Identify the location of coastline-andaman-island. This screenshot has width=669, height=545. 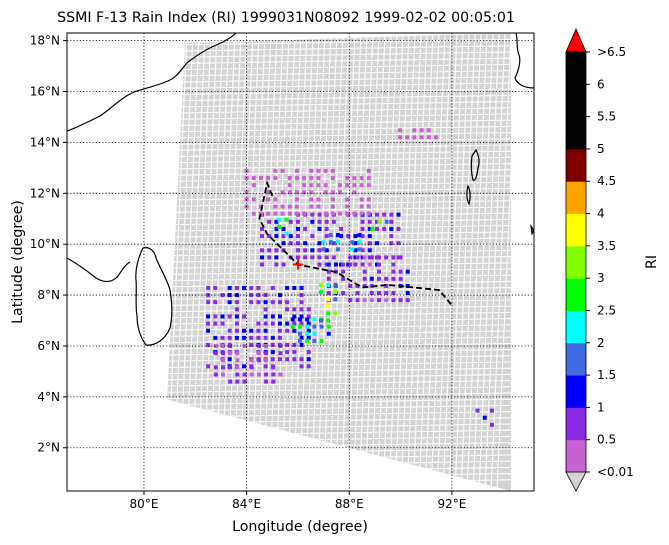
(475, 164).